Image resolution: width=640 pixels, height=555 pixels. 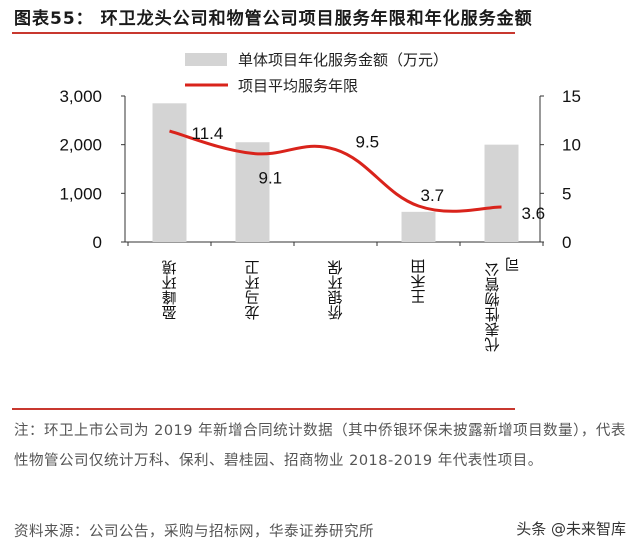 I want to click on category-label-1: 龙马环卫, so click(x=253, y=290).